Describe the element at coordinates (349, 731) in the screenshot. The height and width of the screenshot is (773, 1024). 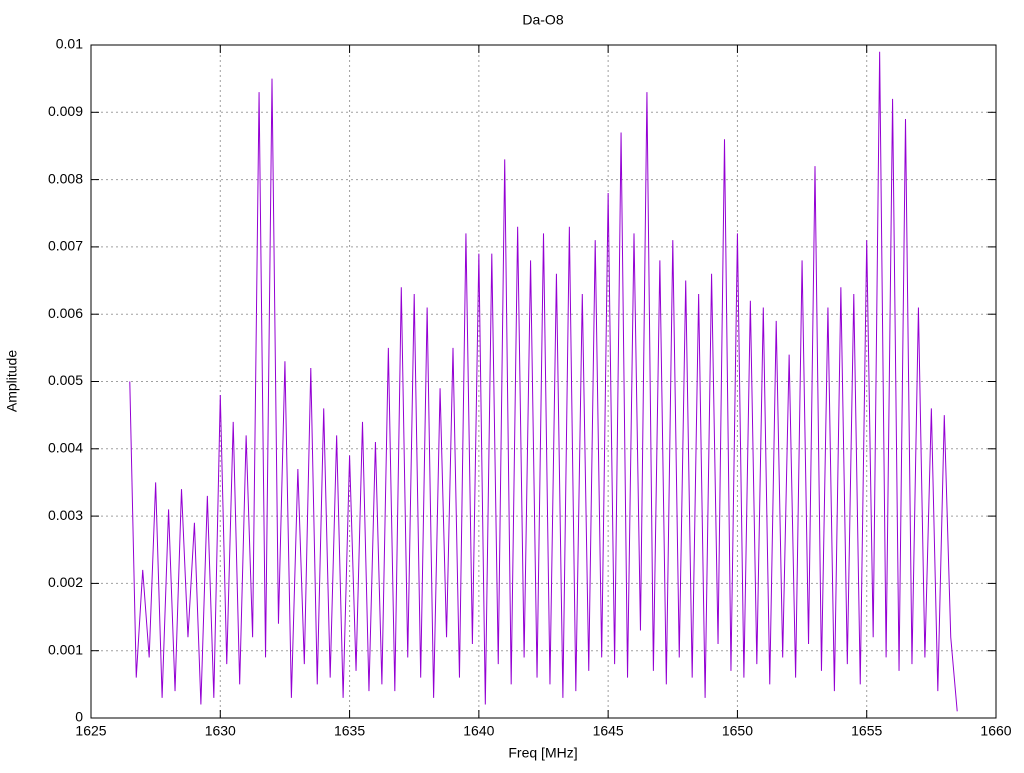
I see `x-tick-label: 1635` at that location.